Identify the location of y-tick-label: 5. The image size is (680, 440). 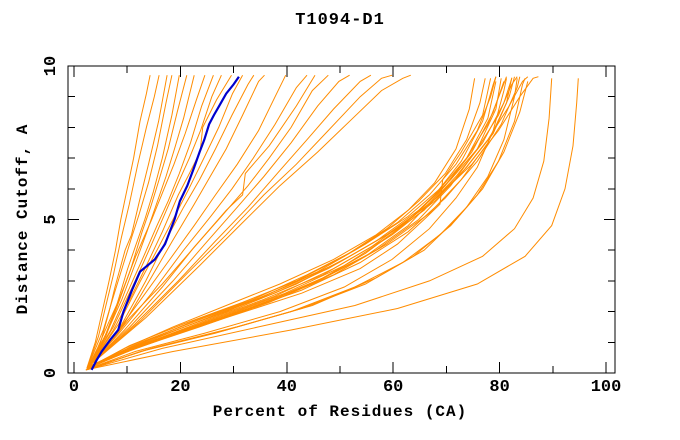
(51, 219).